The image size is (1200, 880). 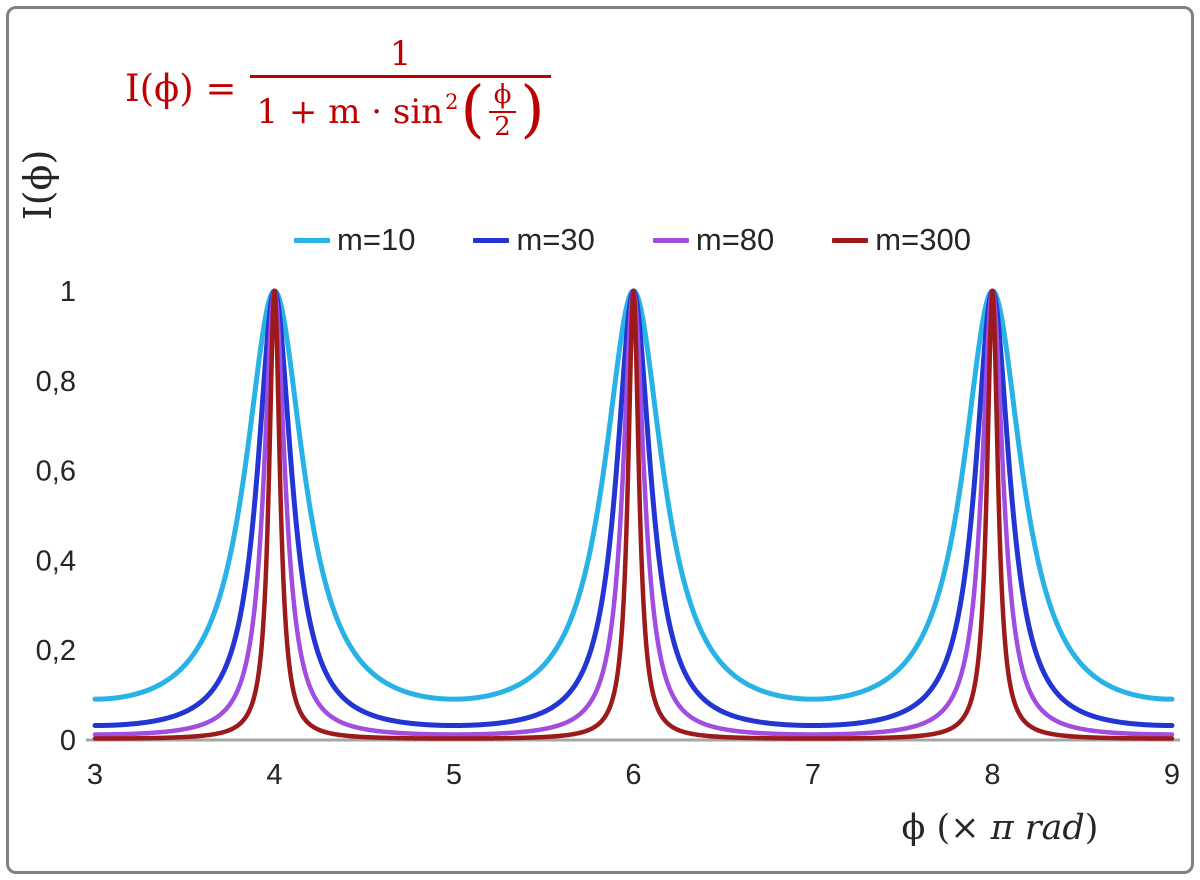 I want to click on x-tick-label: 4, so click(x=274, y=775).